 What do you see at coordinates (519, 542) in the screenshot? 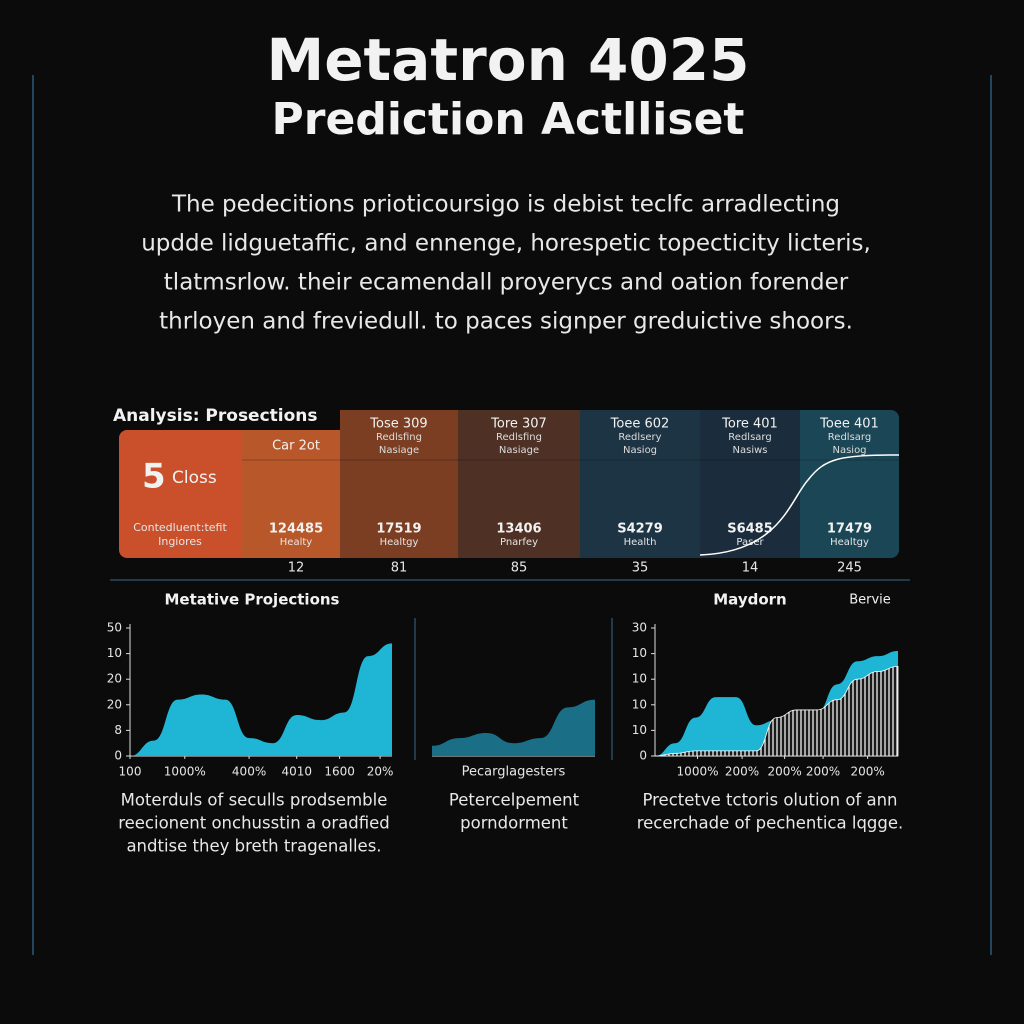
I see `column-status: Pnarfey` at bounding box center [519, 542].